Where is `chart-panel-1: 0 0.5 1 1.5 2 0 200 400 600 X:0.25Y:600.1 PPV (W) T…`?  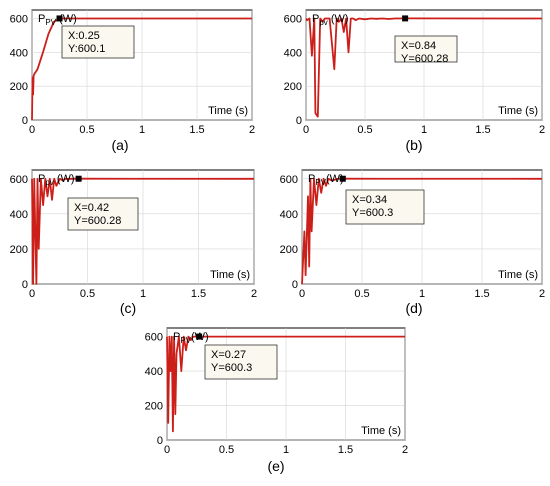
chart-panel-1: 0 0.5 1 1.5 2 0 200 400 600 X:0.25Y:600.1 PPV (W) T… is located at coordinates (132, 81).